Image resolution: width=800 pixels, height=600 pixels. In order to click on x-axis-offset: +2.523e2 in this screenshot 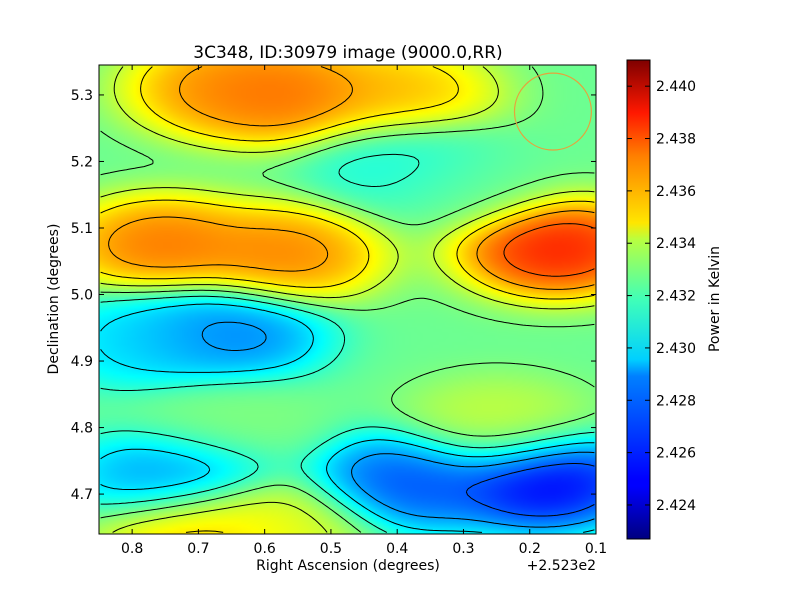, I will do `click(561, 566)`.